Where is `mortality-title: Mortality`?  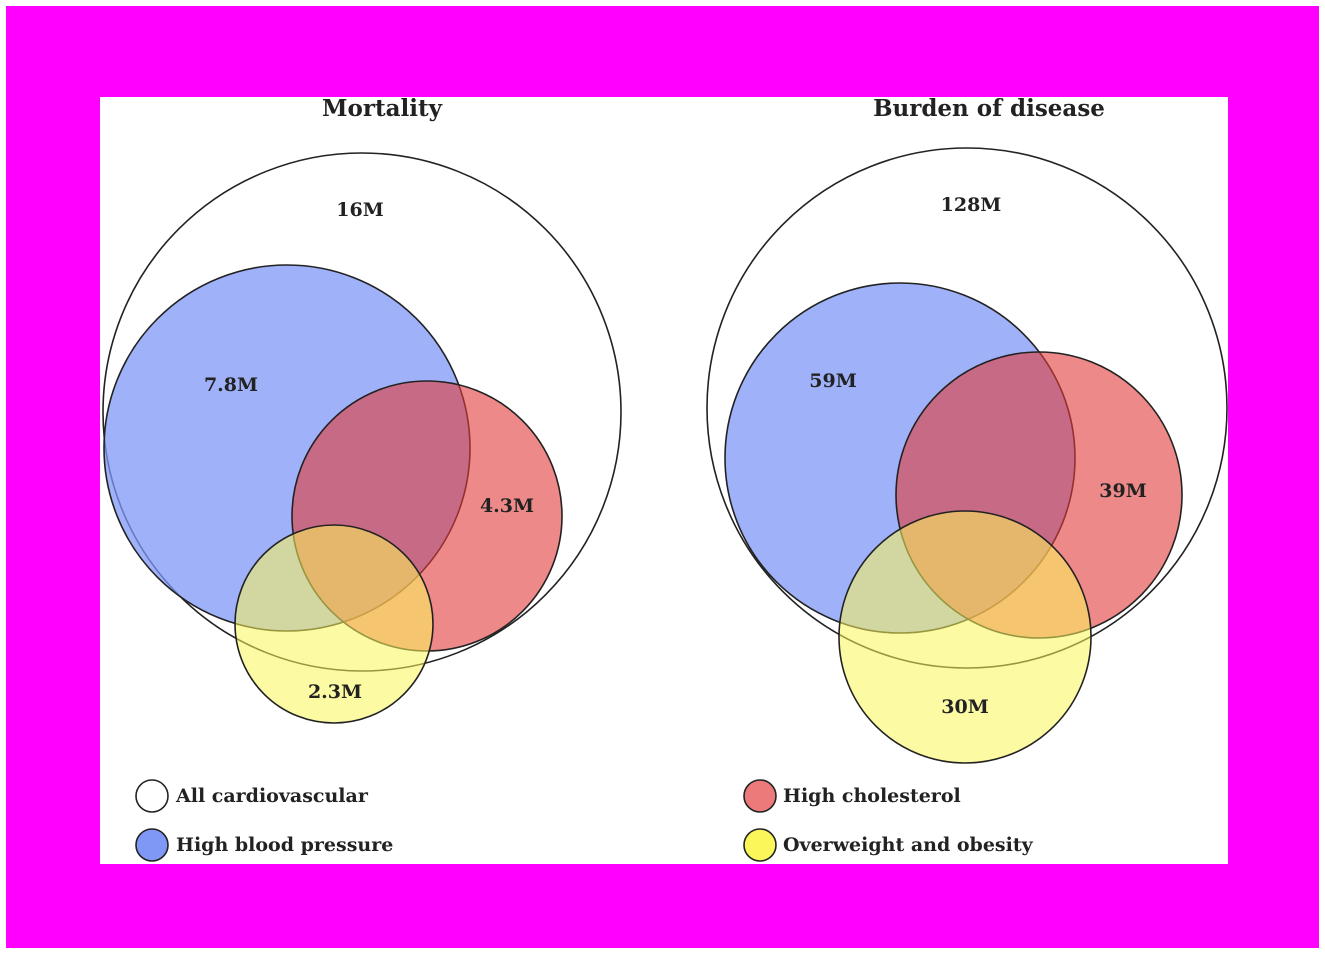
mortality-title: Mortality is located at coordinates (382, 109).